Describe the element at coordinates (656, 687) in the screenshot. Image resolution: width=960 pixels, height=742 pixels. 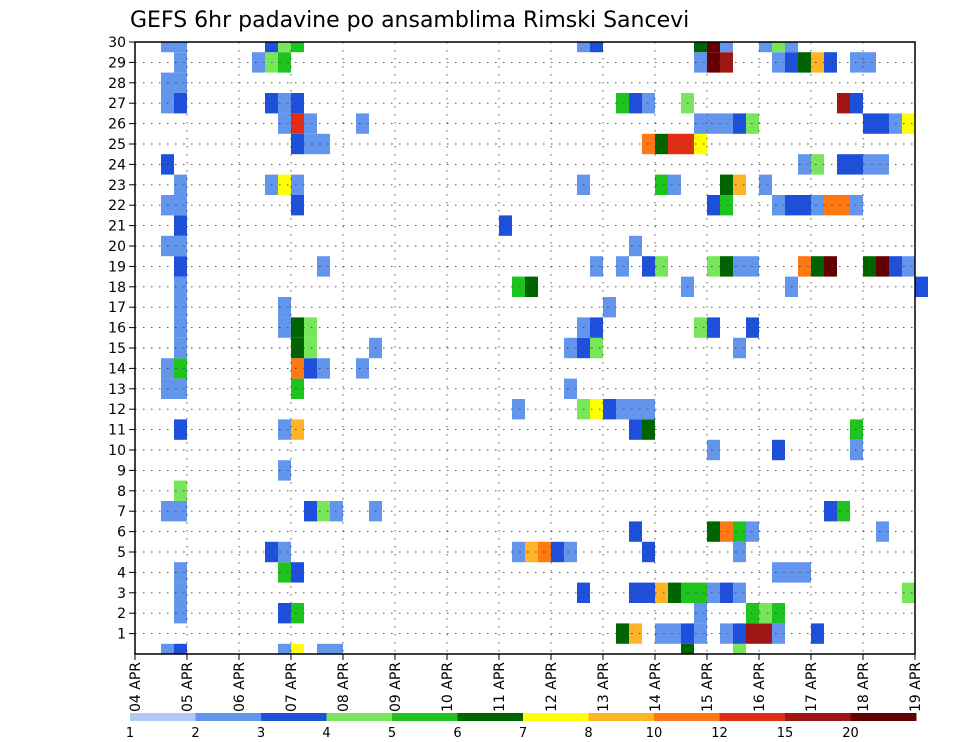
I see `x-tick-label: 14 APR` at that location.